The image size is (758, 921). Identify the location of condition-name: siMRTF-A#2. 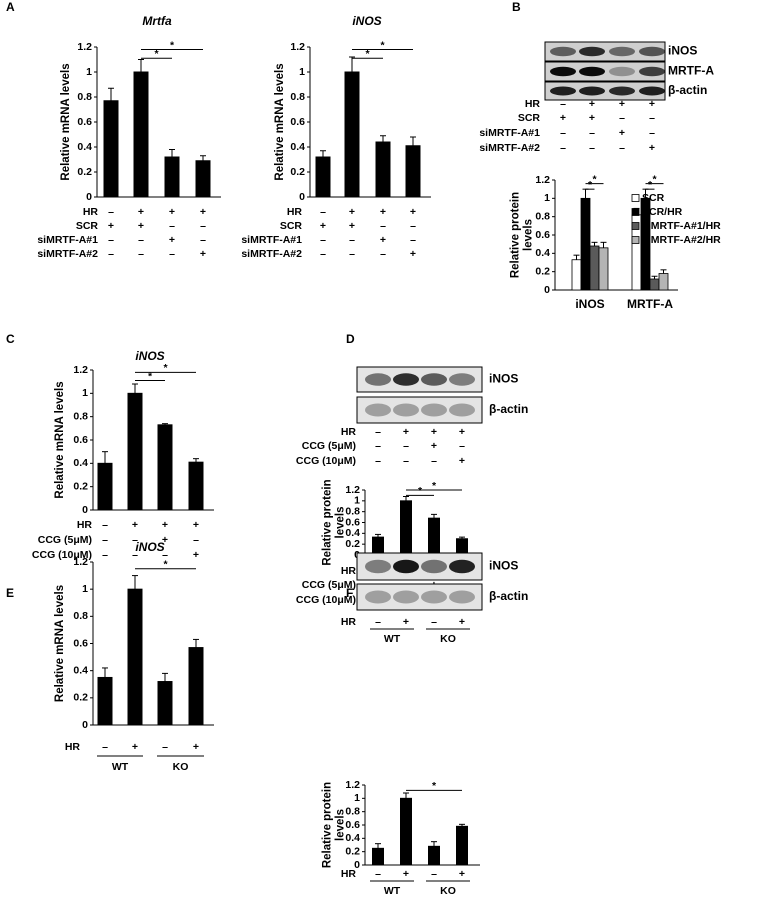
(509, 148).